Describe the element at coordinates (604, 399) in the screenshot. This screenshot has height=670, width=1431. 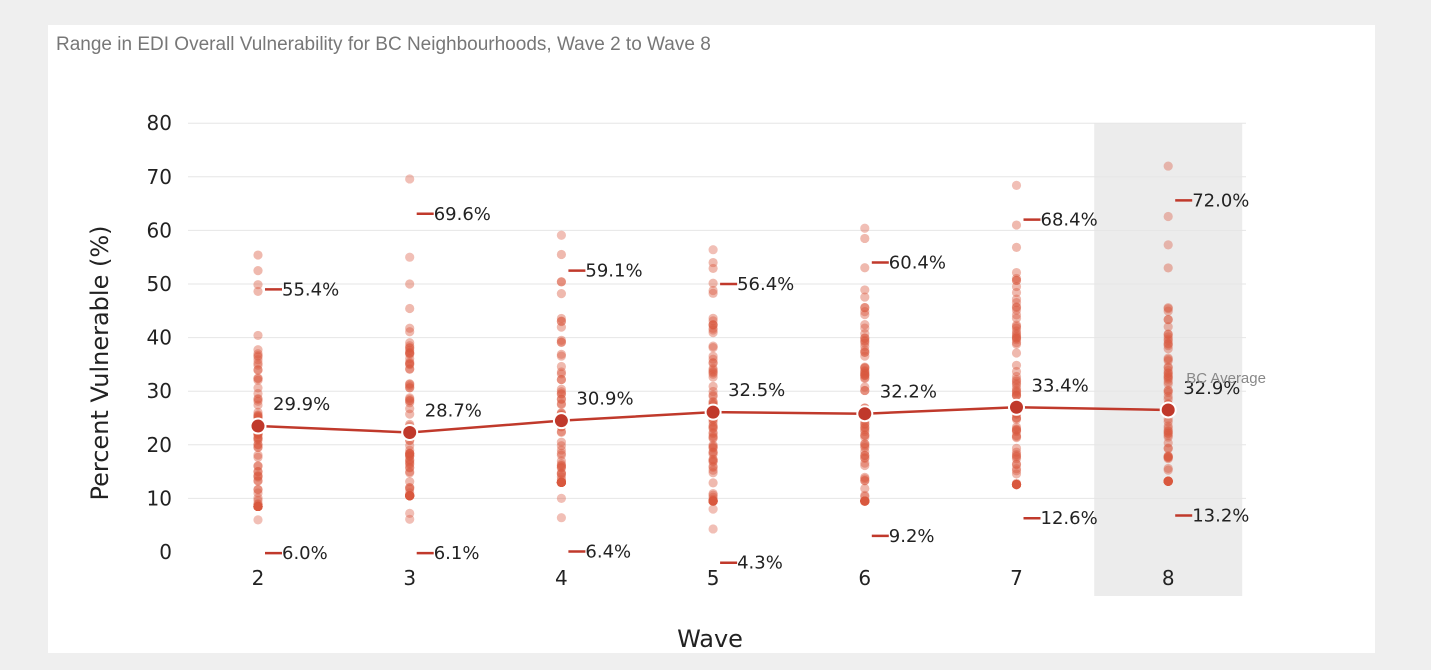
I see `average-value-label: 30.9%` at that location.